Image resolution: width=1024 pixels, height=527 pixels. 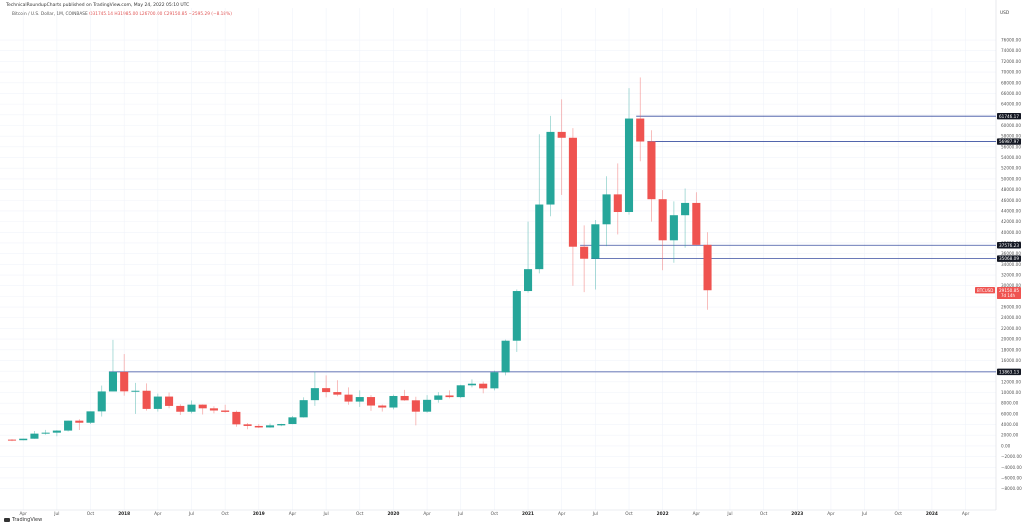 What do you see at coordinates (1011, 477) in the screenshot?
I see `y-tick-label: −6000.00` at bounding box center [1011, 477].